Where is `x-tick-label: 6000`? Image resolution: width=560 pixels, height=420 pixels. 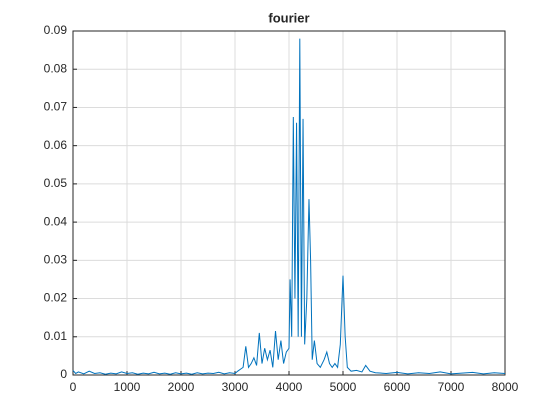
x-tick-label: 6000 is located at coordinates (397, 387).